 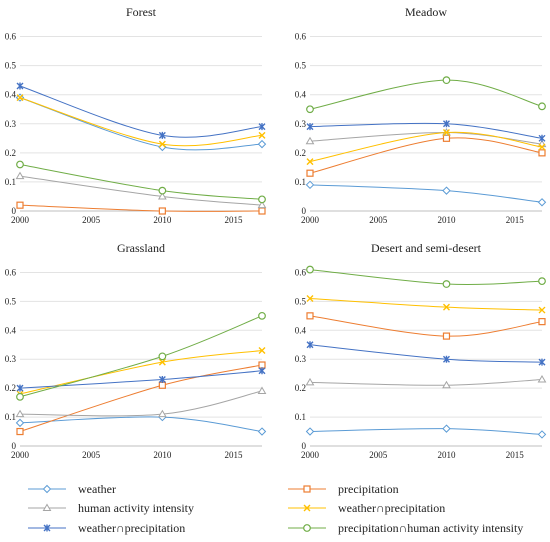 What do you see at coordinates (136, 508) in the screenshot?
I see `legend-label: human activity intensity` at bounding box center [136, 508].